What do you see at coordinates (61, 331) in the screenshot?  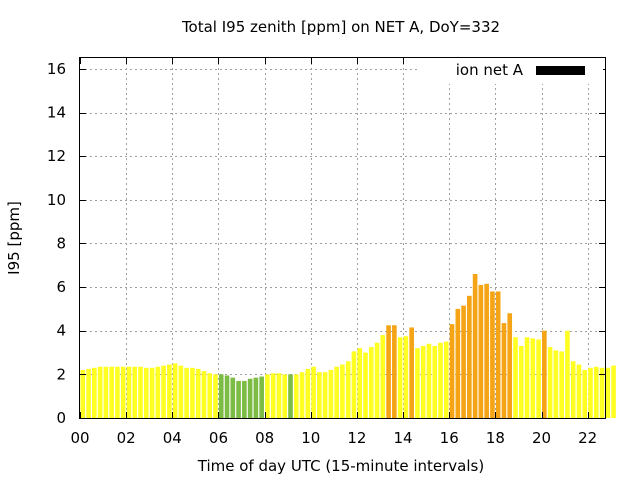 I see `y-tick-label: 4` at bounding box center [61, 331].